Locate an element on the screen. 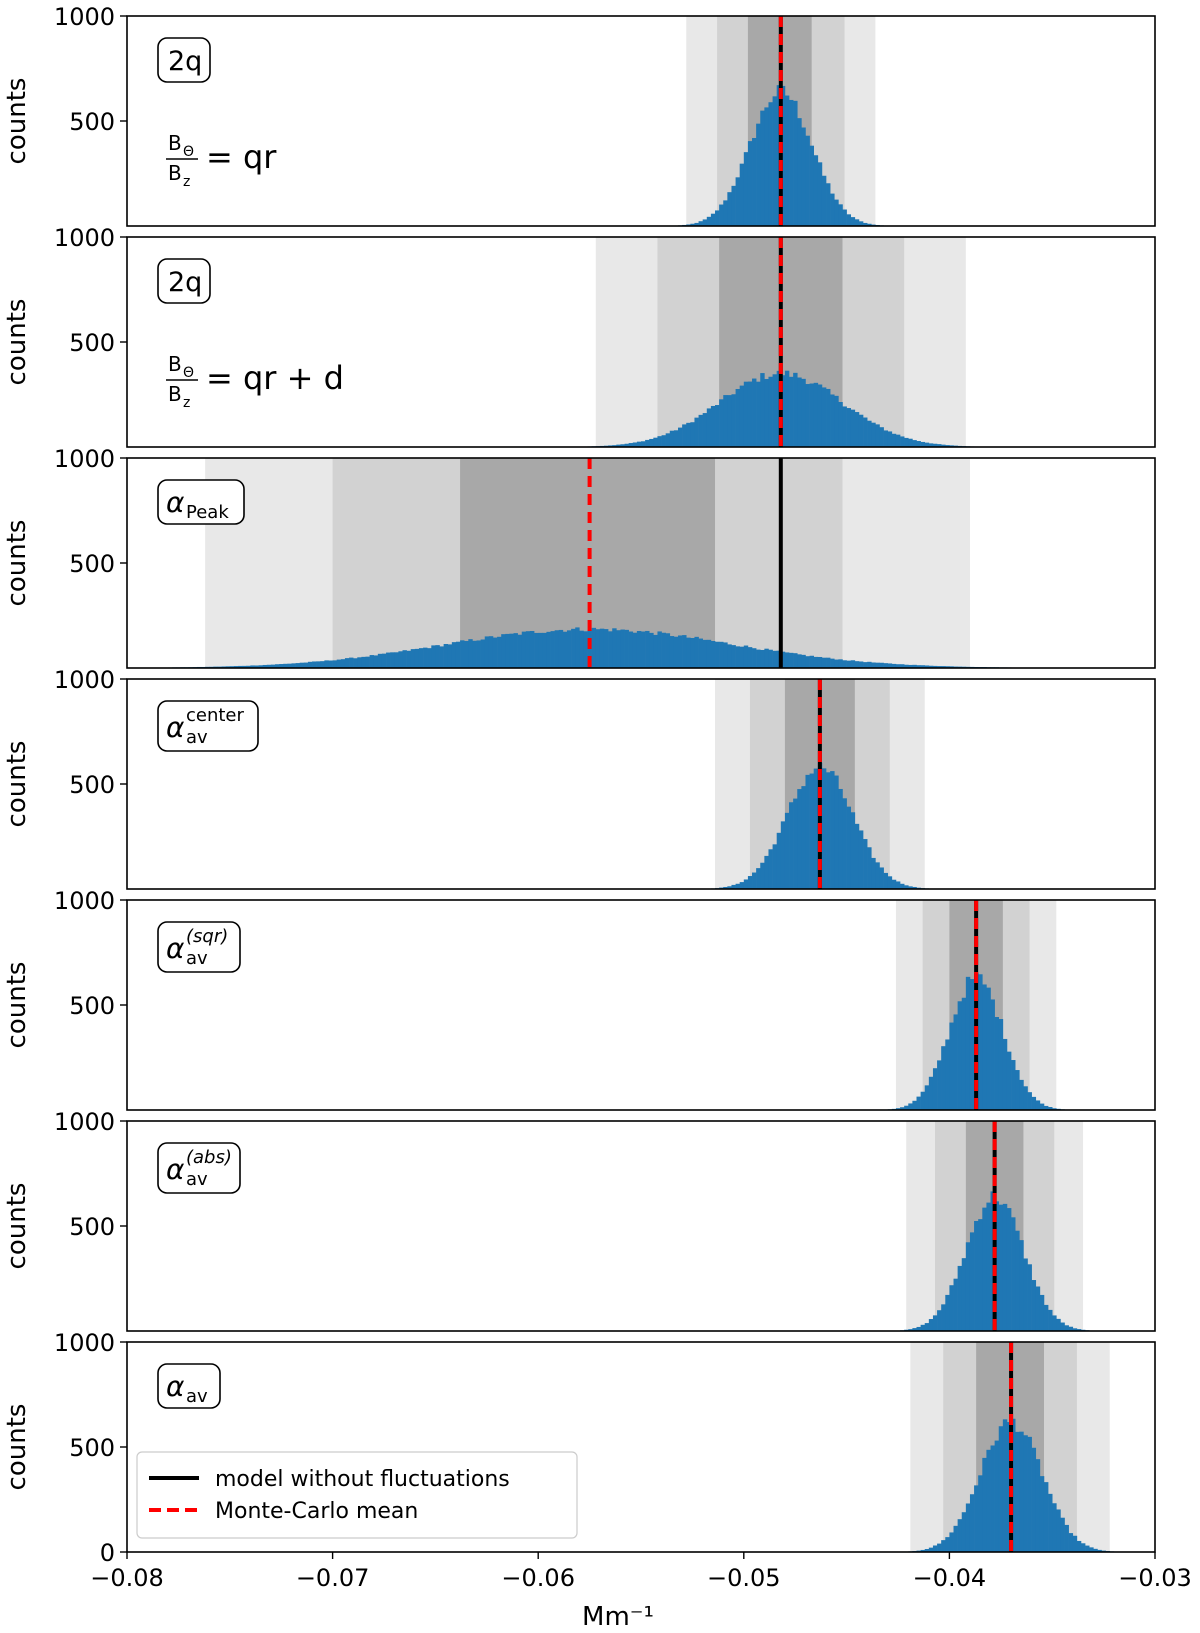  eq-denominator: B is located at coordinates (175, 173).